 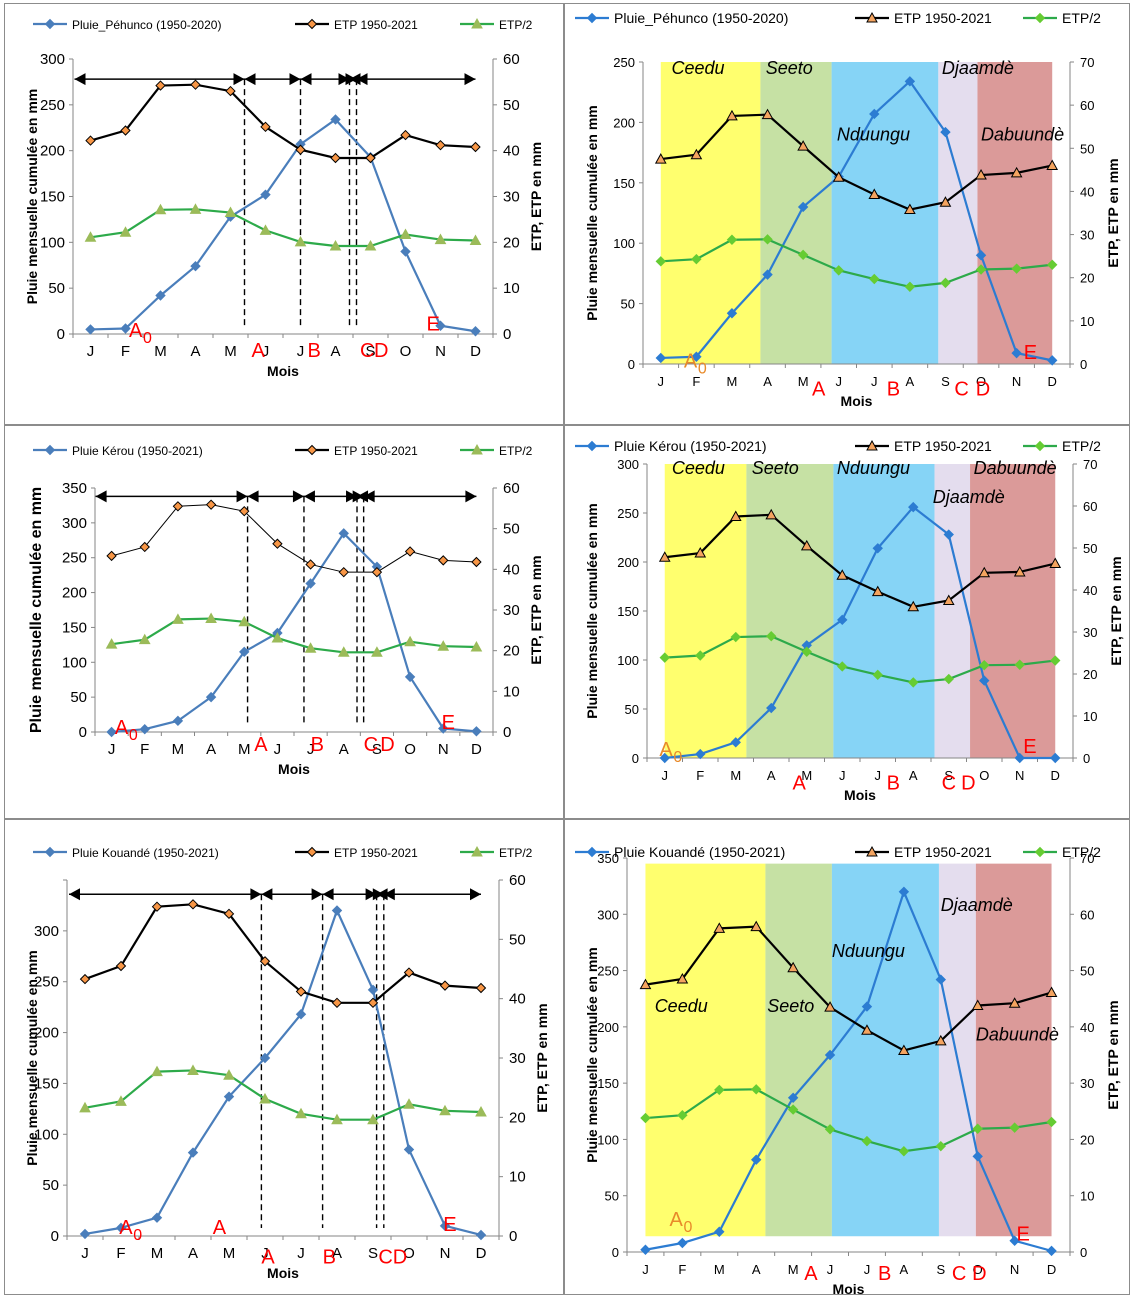 What do you see at coordinates (701, 18) in the screenshot?
I see `legend-label-0: Pluie_Péhunco (1950-2020)` at bounding box center [701, 18].